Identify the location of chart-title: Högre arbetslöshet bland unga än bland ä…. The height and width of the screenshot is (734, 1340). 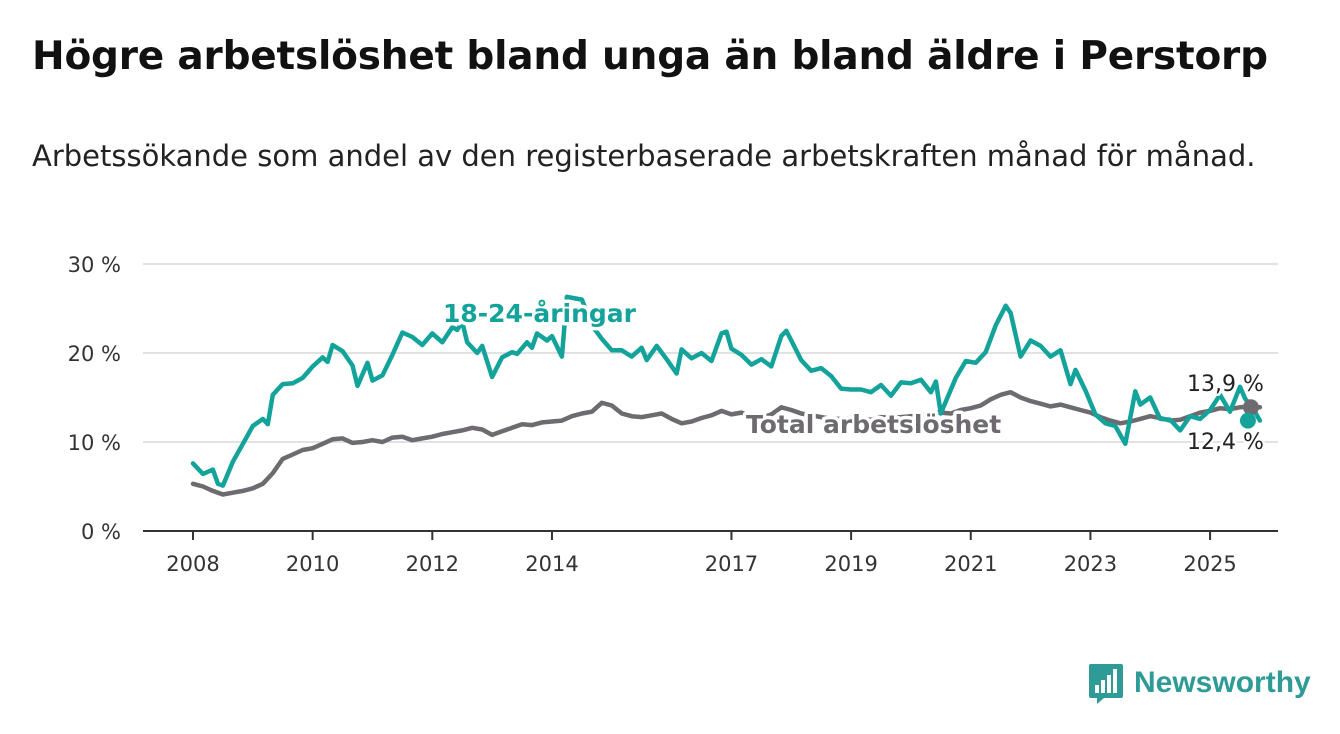
(650, 56).